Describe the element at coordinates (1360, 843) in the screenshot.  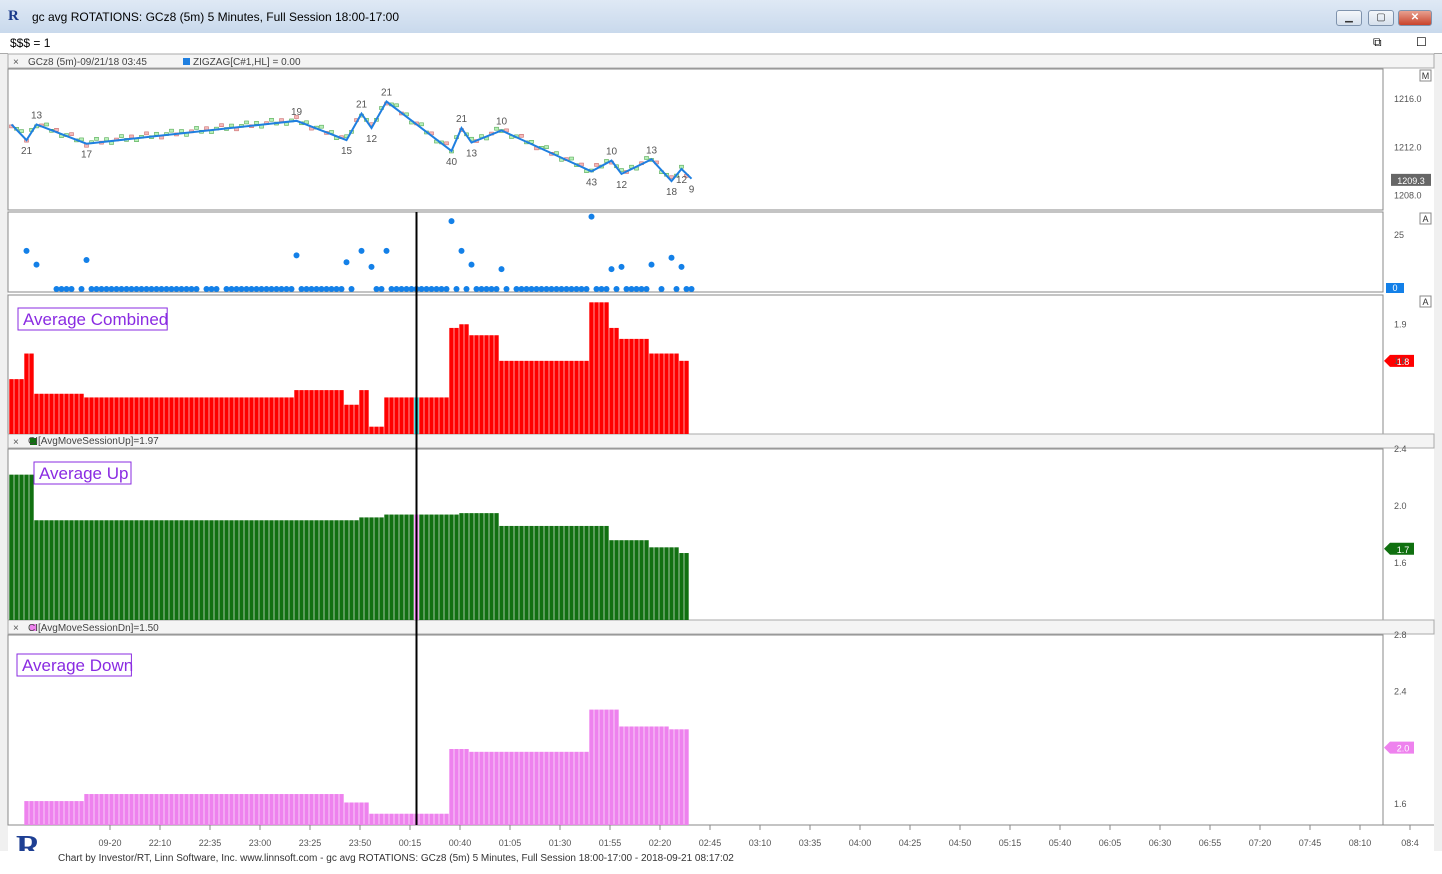
I see `time-axis-tick: 08:10` at that location.